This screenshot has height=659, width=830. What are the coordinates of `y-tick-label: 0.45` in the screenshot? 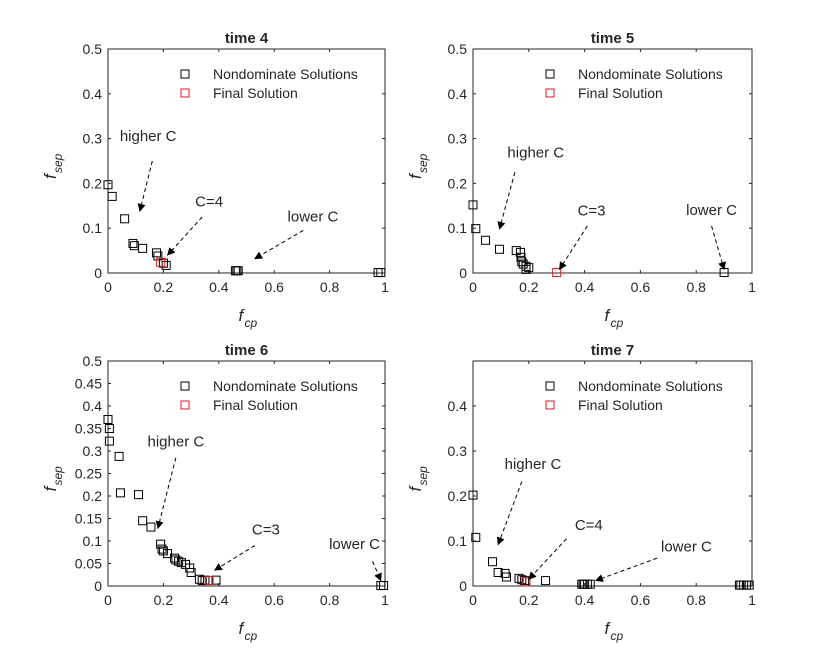 It's located at (88, 384).